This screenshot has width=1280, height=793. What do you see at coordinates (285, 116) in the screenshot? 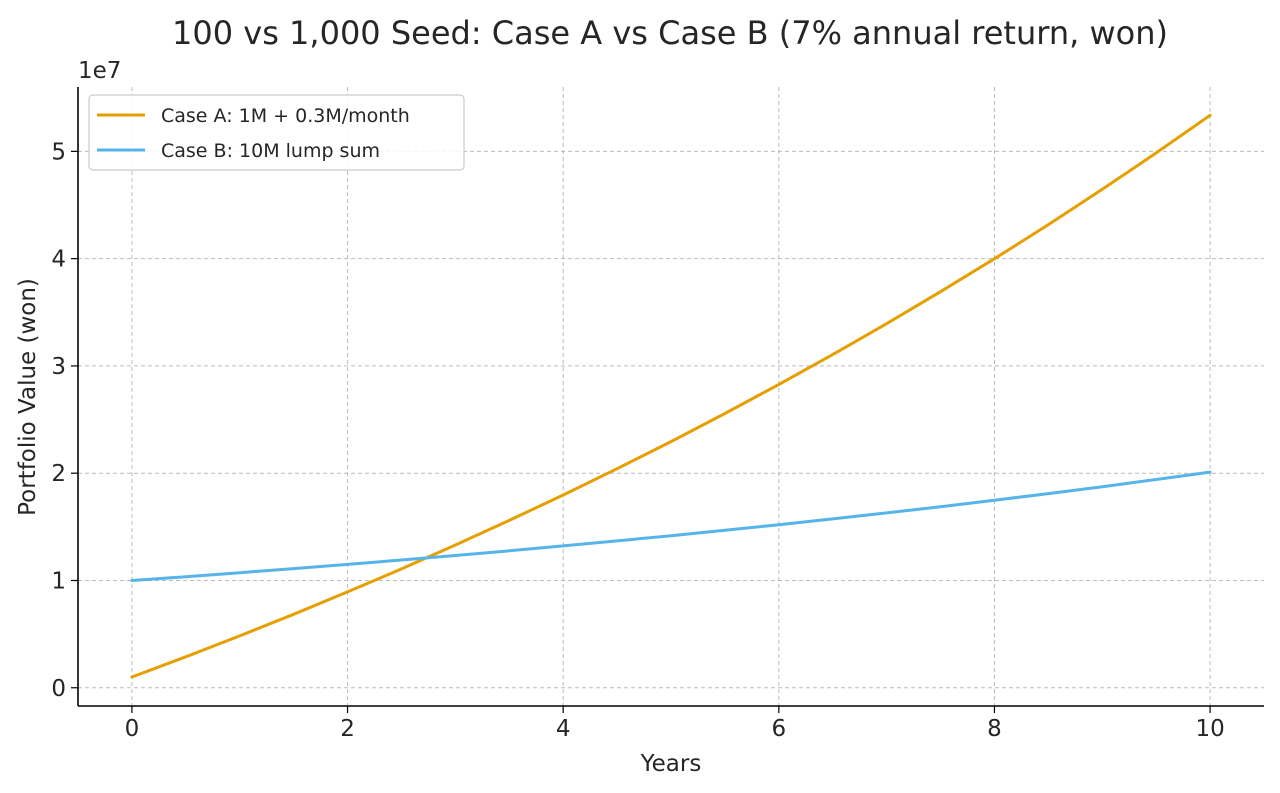
I see `legend-label-case-a: Case A: 1M + 0.3M/month` at bounding box center [285, 116].